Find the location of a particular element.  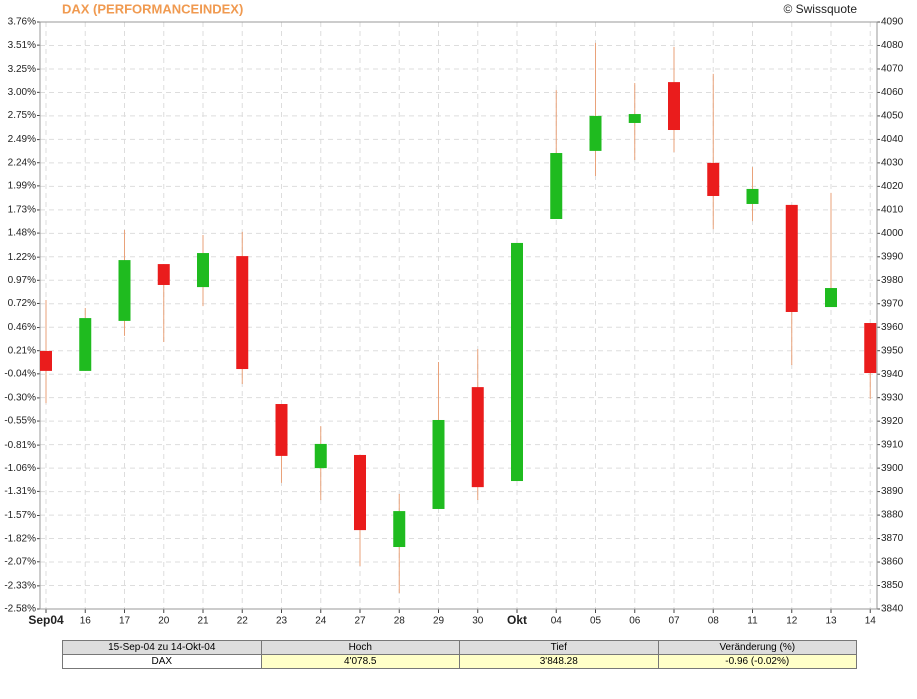

x-tick-label: 06 is located at coordinates (635, 621).